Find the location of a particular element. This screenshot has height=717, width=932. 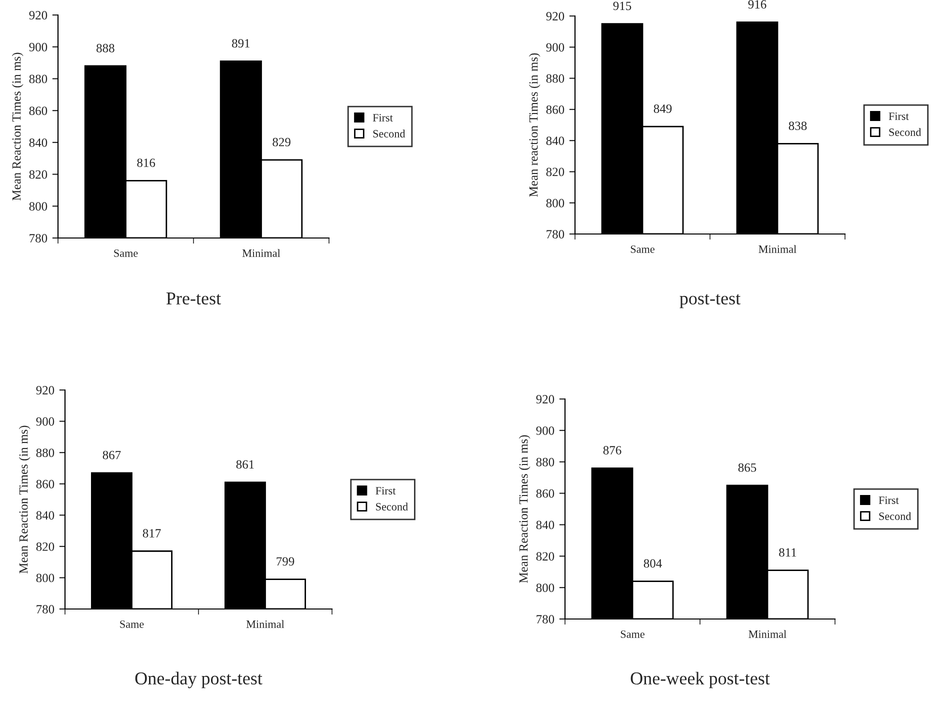

data-label: 838 is located at coordinates (797, 126).